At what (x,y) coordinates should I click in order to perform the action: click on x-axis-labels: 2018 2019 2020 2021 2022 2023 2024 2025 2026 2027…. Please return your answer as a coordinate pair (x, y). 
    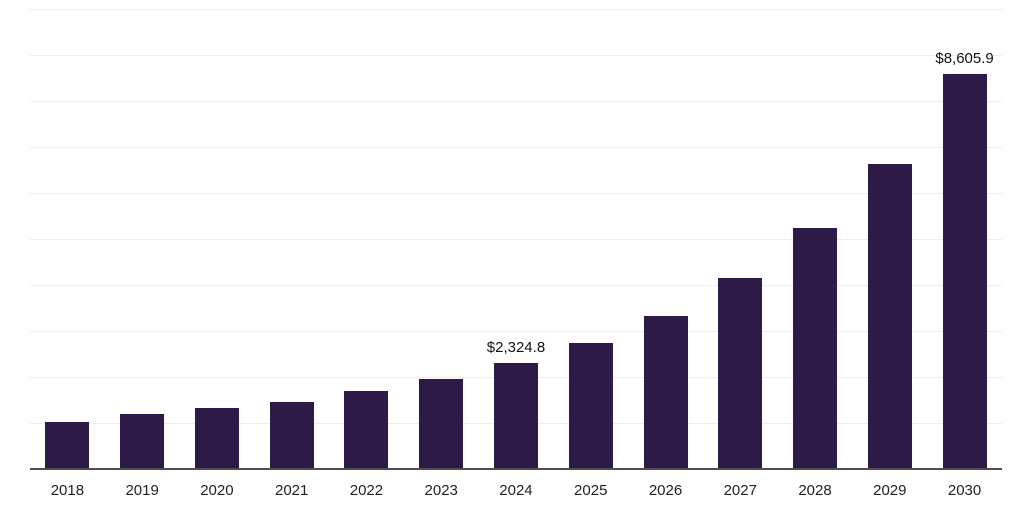
    Looking at the image, I should click on (516, 490).